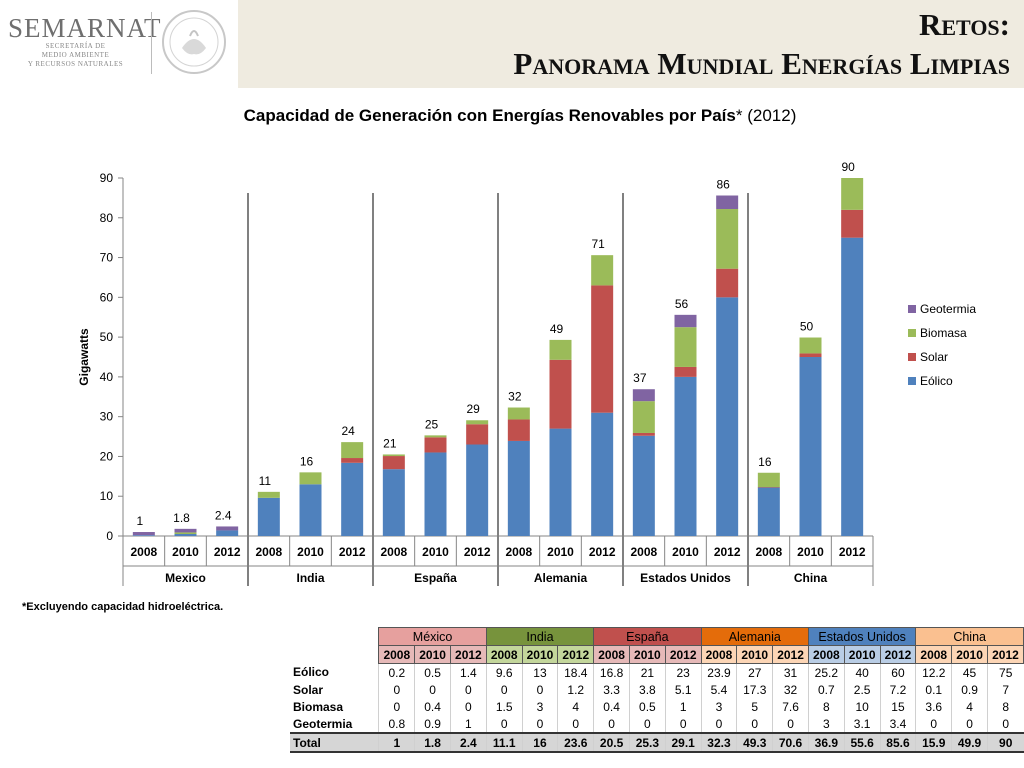 This screenshot has height=768, width=1024. What do you see at coordinates (435, 578) in the screenshot?
I see `x-group-label: España` at bounding box center [435, 578].